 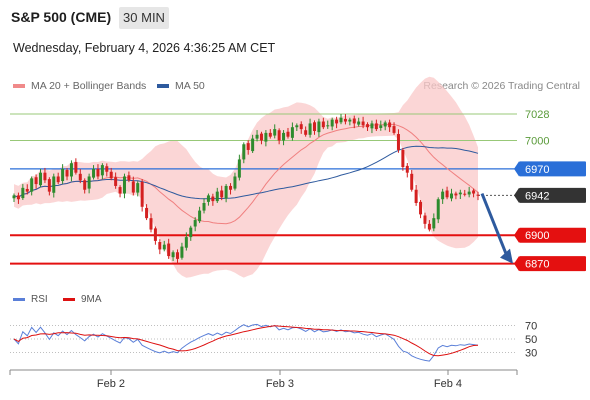 I want to click on time-tick-label: Feb 2, so click(x=111, y=384).